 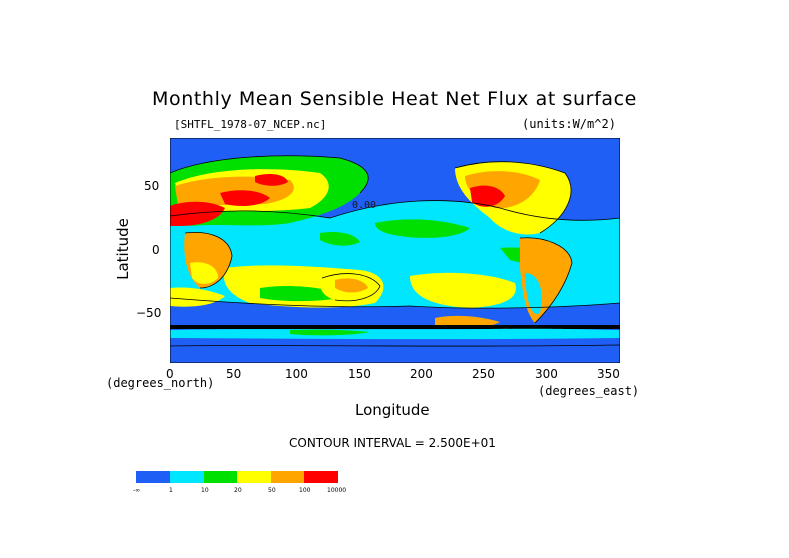 What do you see at coordinates (305, 490) in the screenshot?
I see `legend-label-100: 100` at bounding box center [305, 490].